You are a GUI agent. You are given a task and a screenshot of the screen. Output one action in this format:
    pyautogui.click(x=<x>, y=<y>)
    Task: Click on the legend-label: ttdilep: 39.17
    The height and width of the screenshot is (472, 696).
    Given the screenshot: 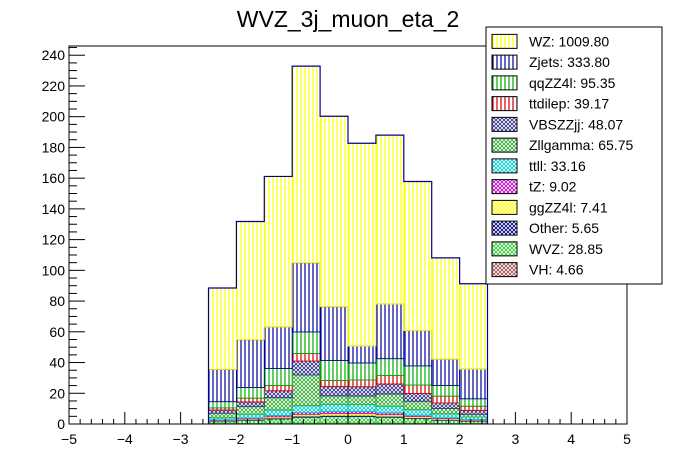 What is the action you would take?
    pyautogui.click(x=569, y=104)
    